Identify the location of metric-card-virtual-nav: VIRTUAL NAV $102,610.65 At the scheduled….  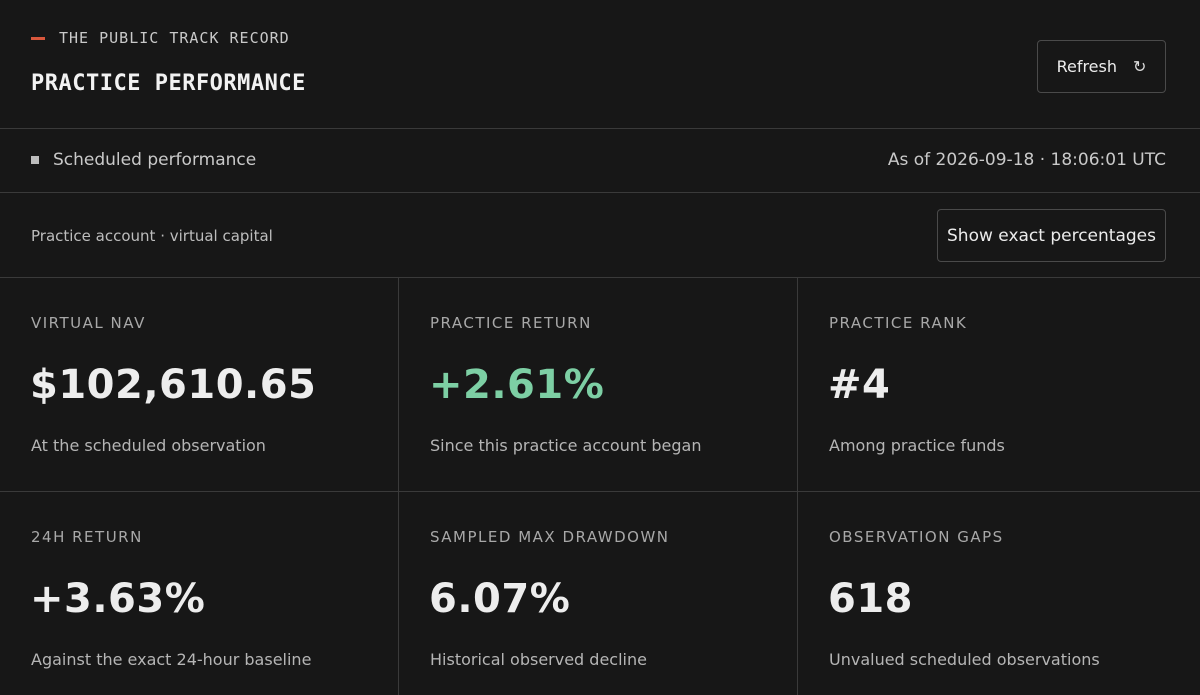
(199, 385).